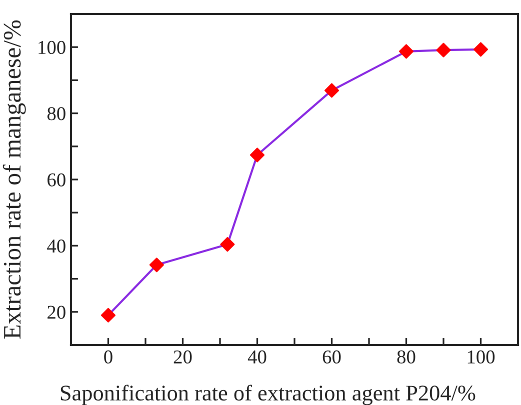 The height and width of the screenshot is (405, 521). I want to click on x-tick-label: 40, so click(257, 357).